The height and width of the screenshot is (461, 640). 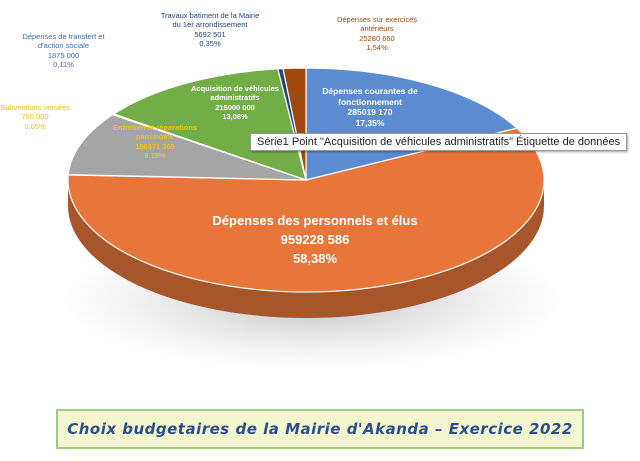 I want to click on label-subventions-percent: 0,05%, so click(x=35, y=126).